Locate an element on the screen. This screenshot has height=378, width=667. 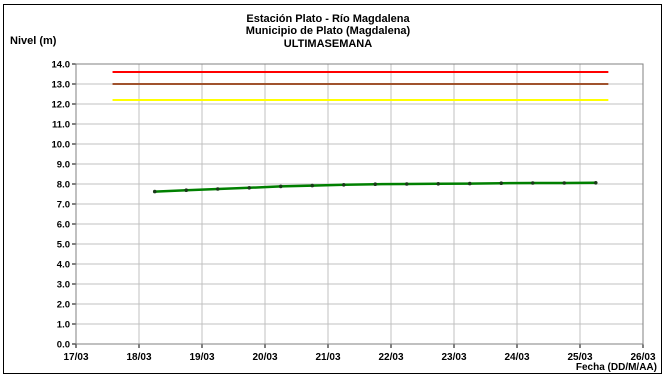
y-tick-label: 8.0 is located at coordinates (63, 185).